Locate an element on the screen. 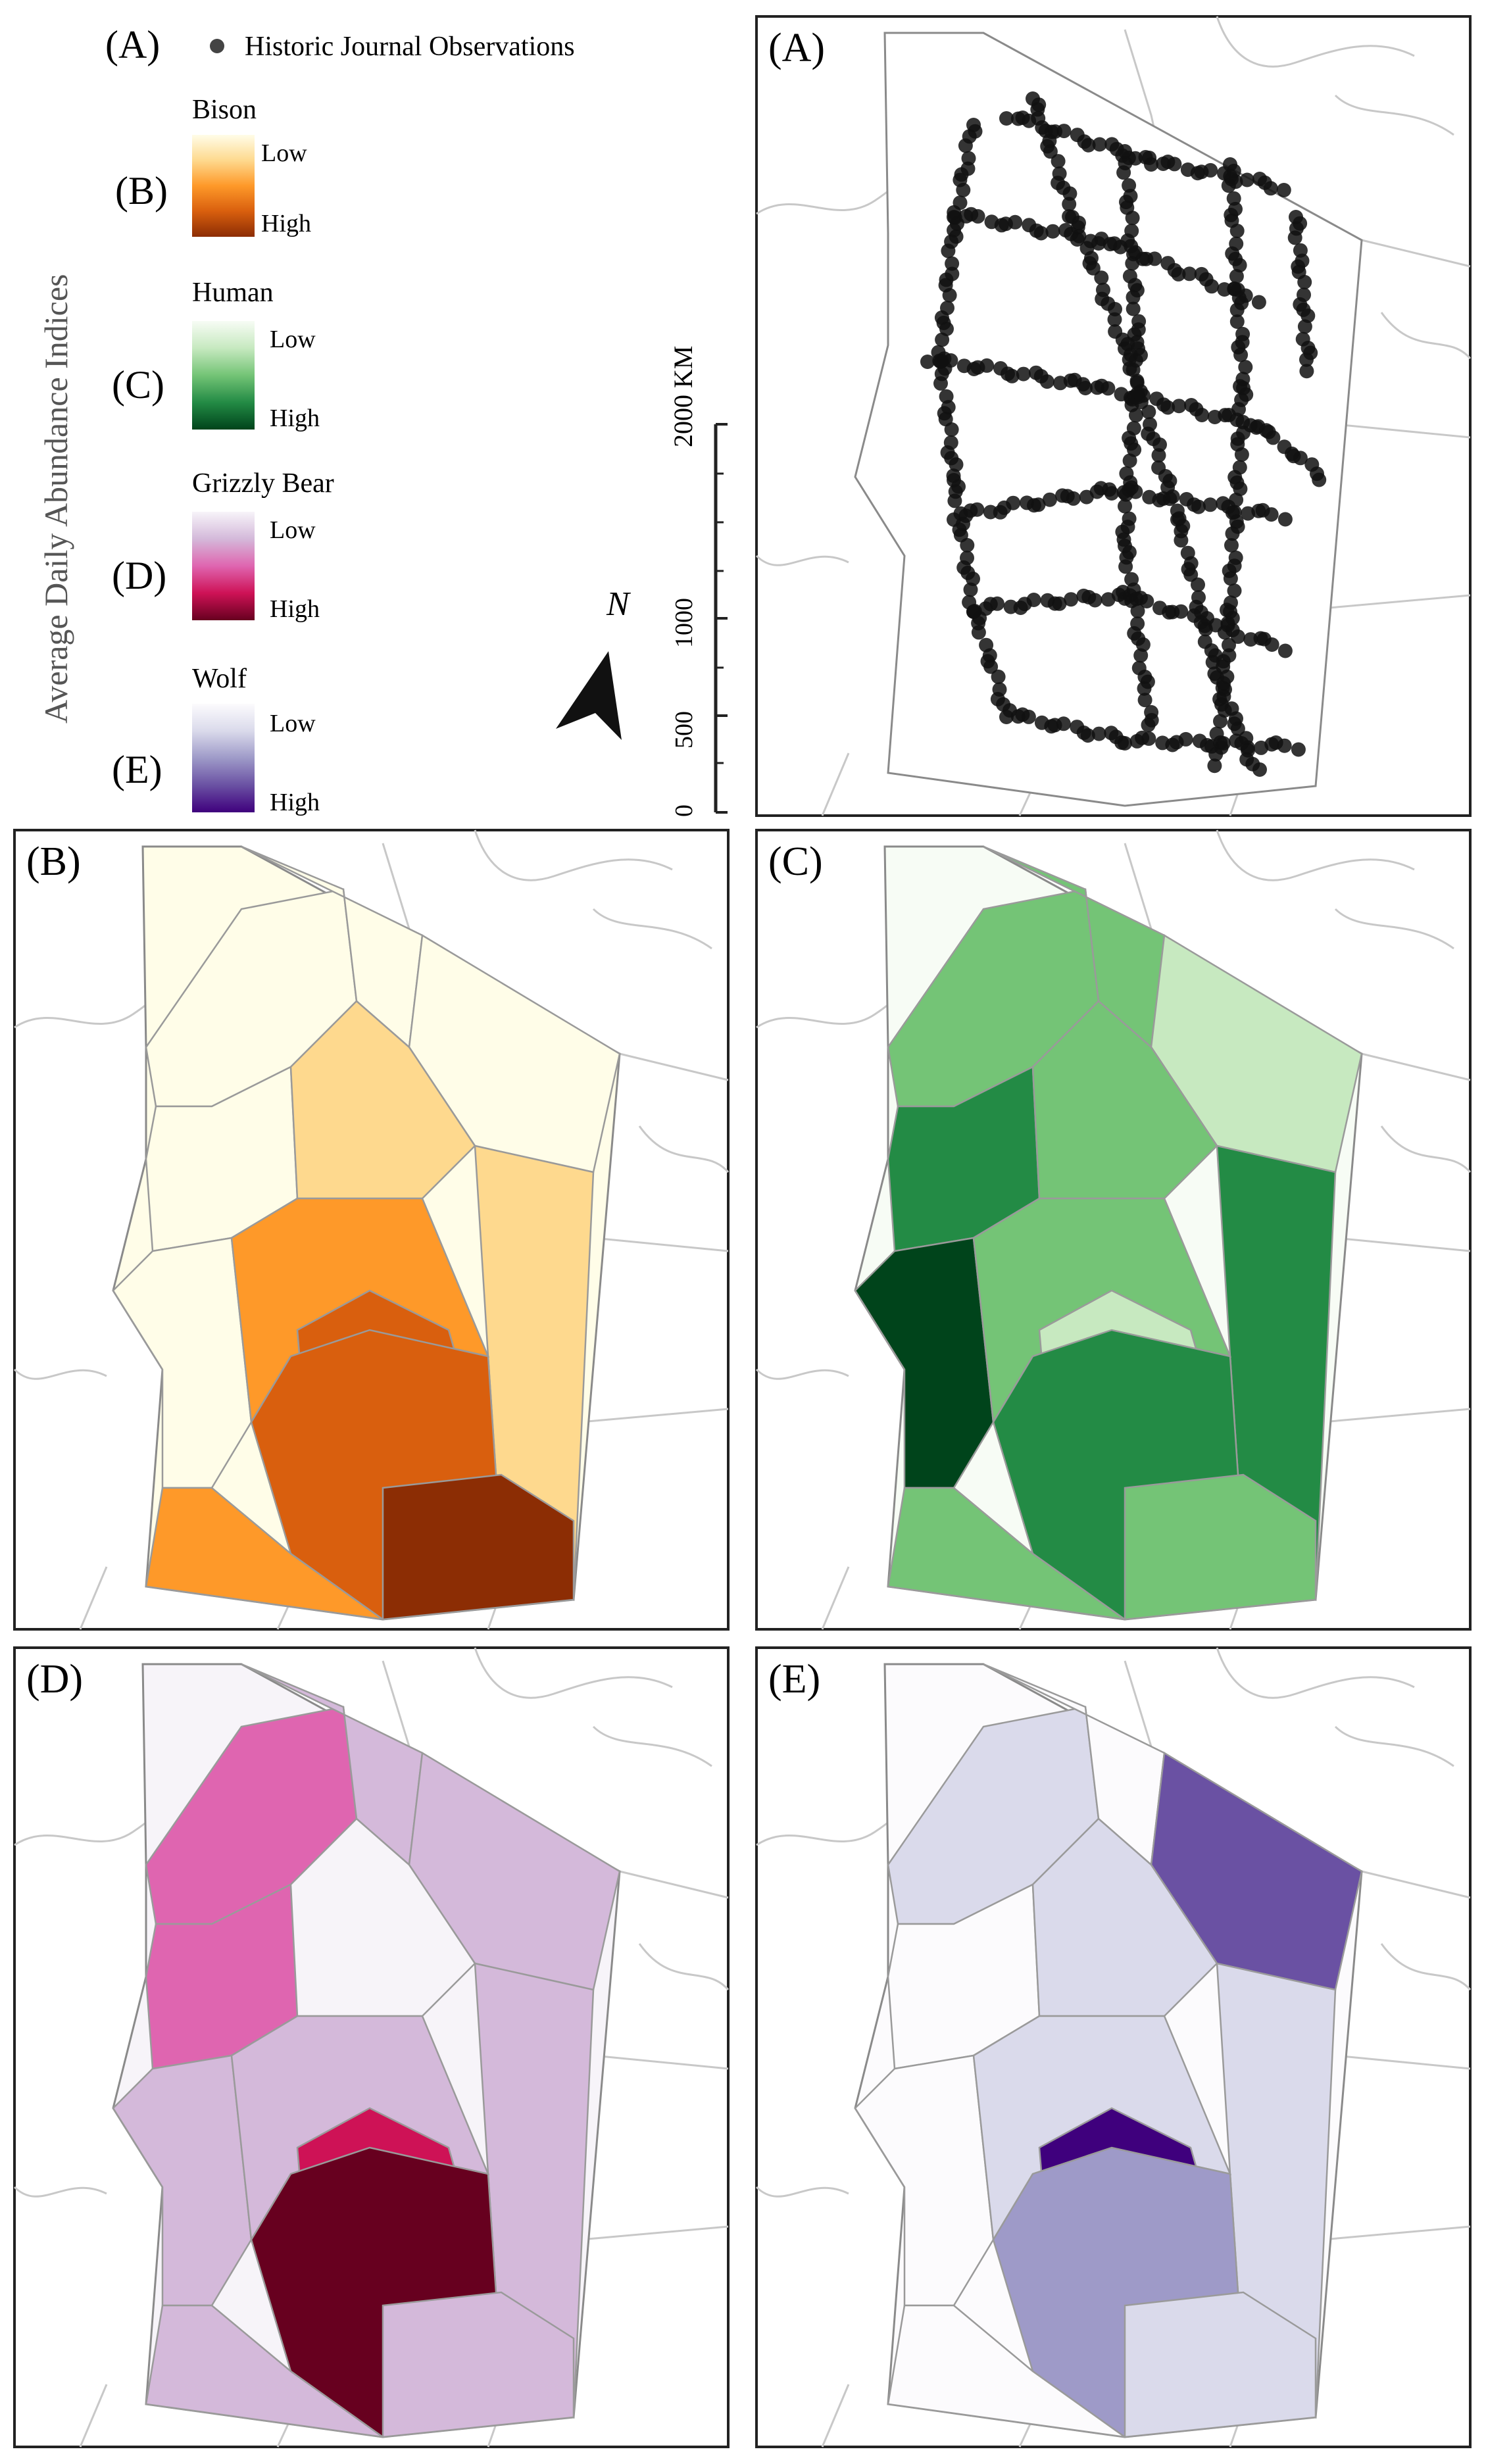  north-arrow-icon: N is located at coordinates (594, 662).